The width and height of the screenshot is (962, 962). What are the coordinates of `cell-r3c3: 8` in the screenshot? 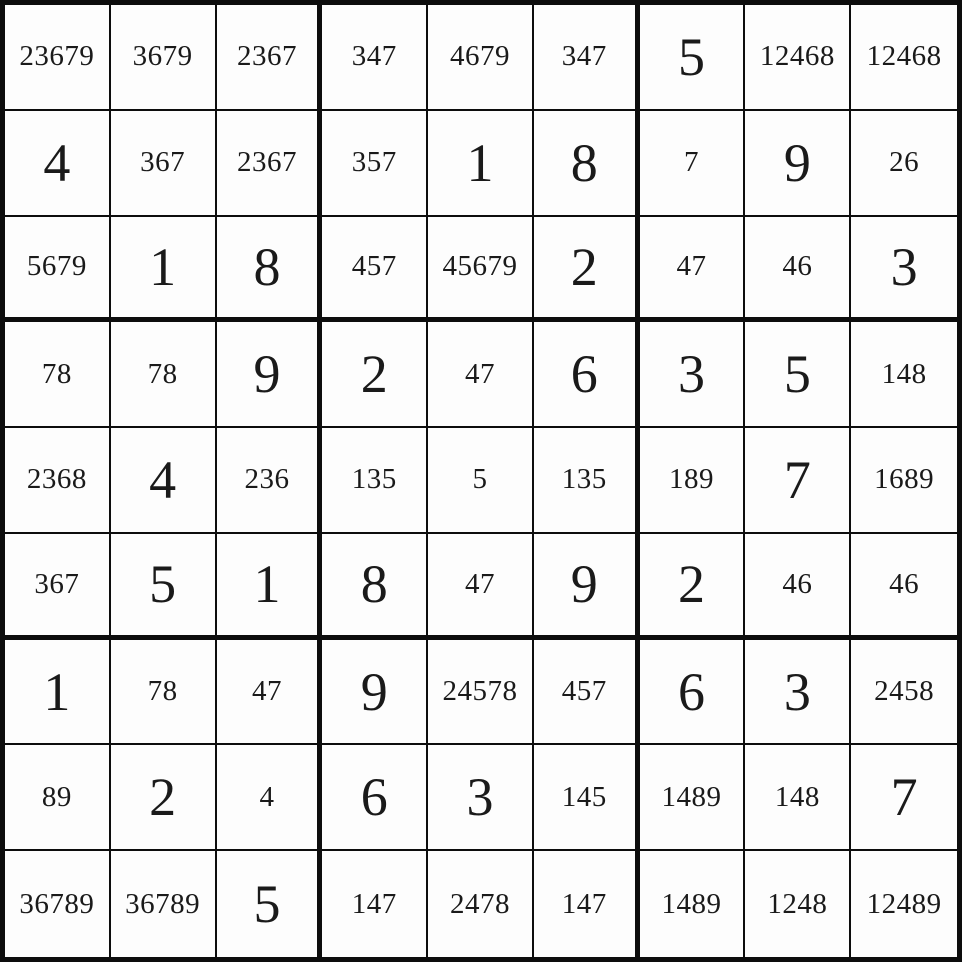 It's located at (269, 269).